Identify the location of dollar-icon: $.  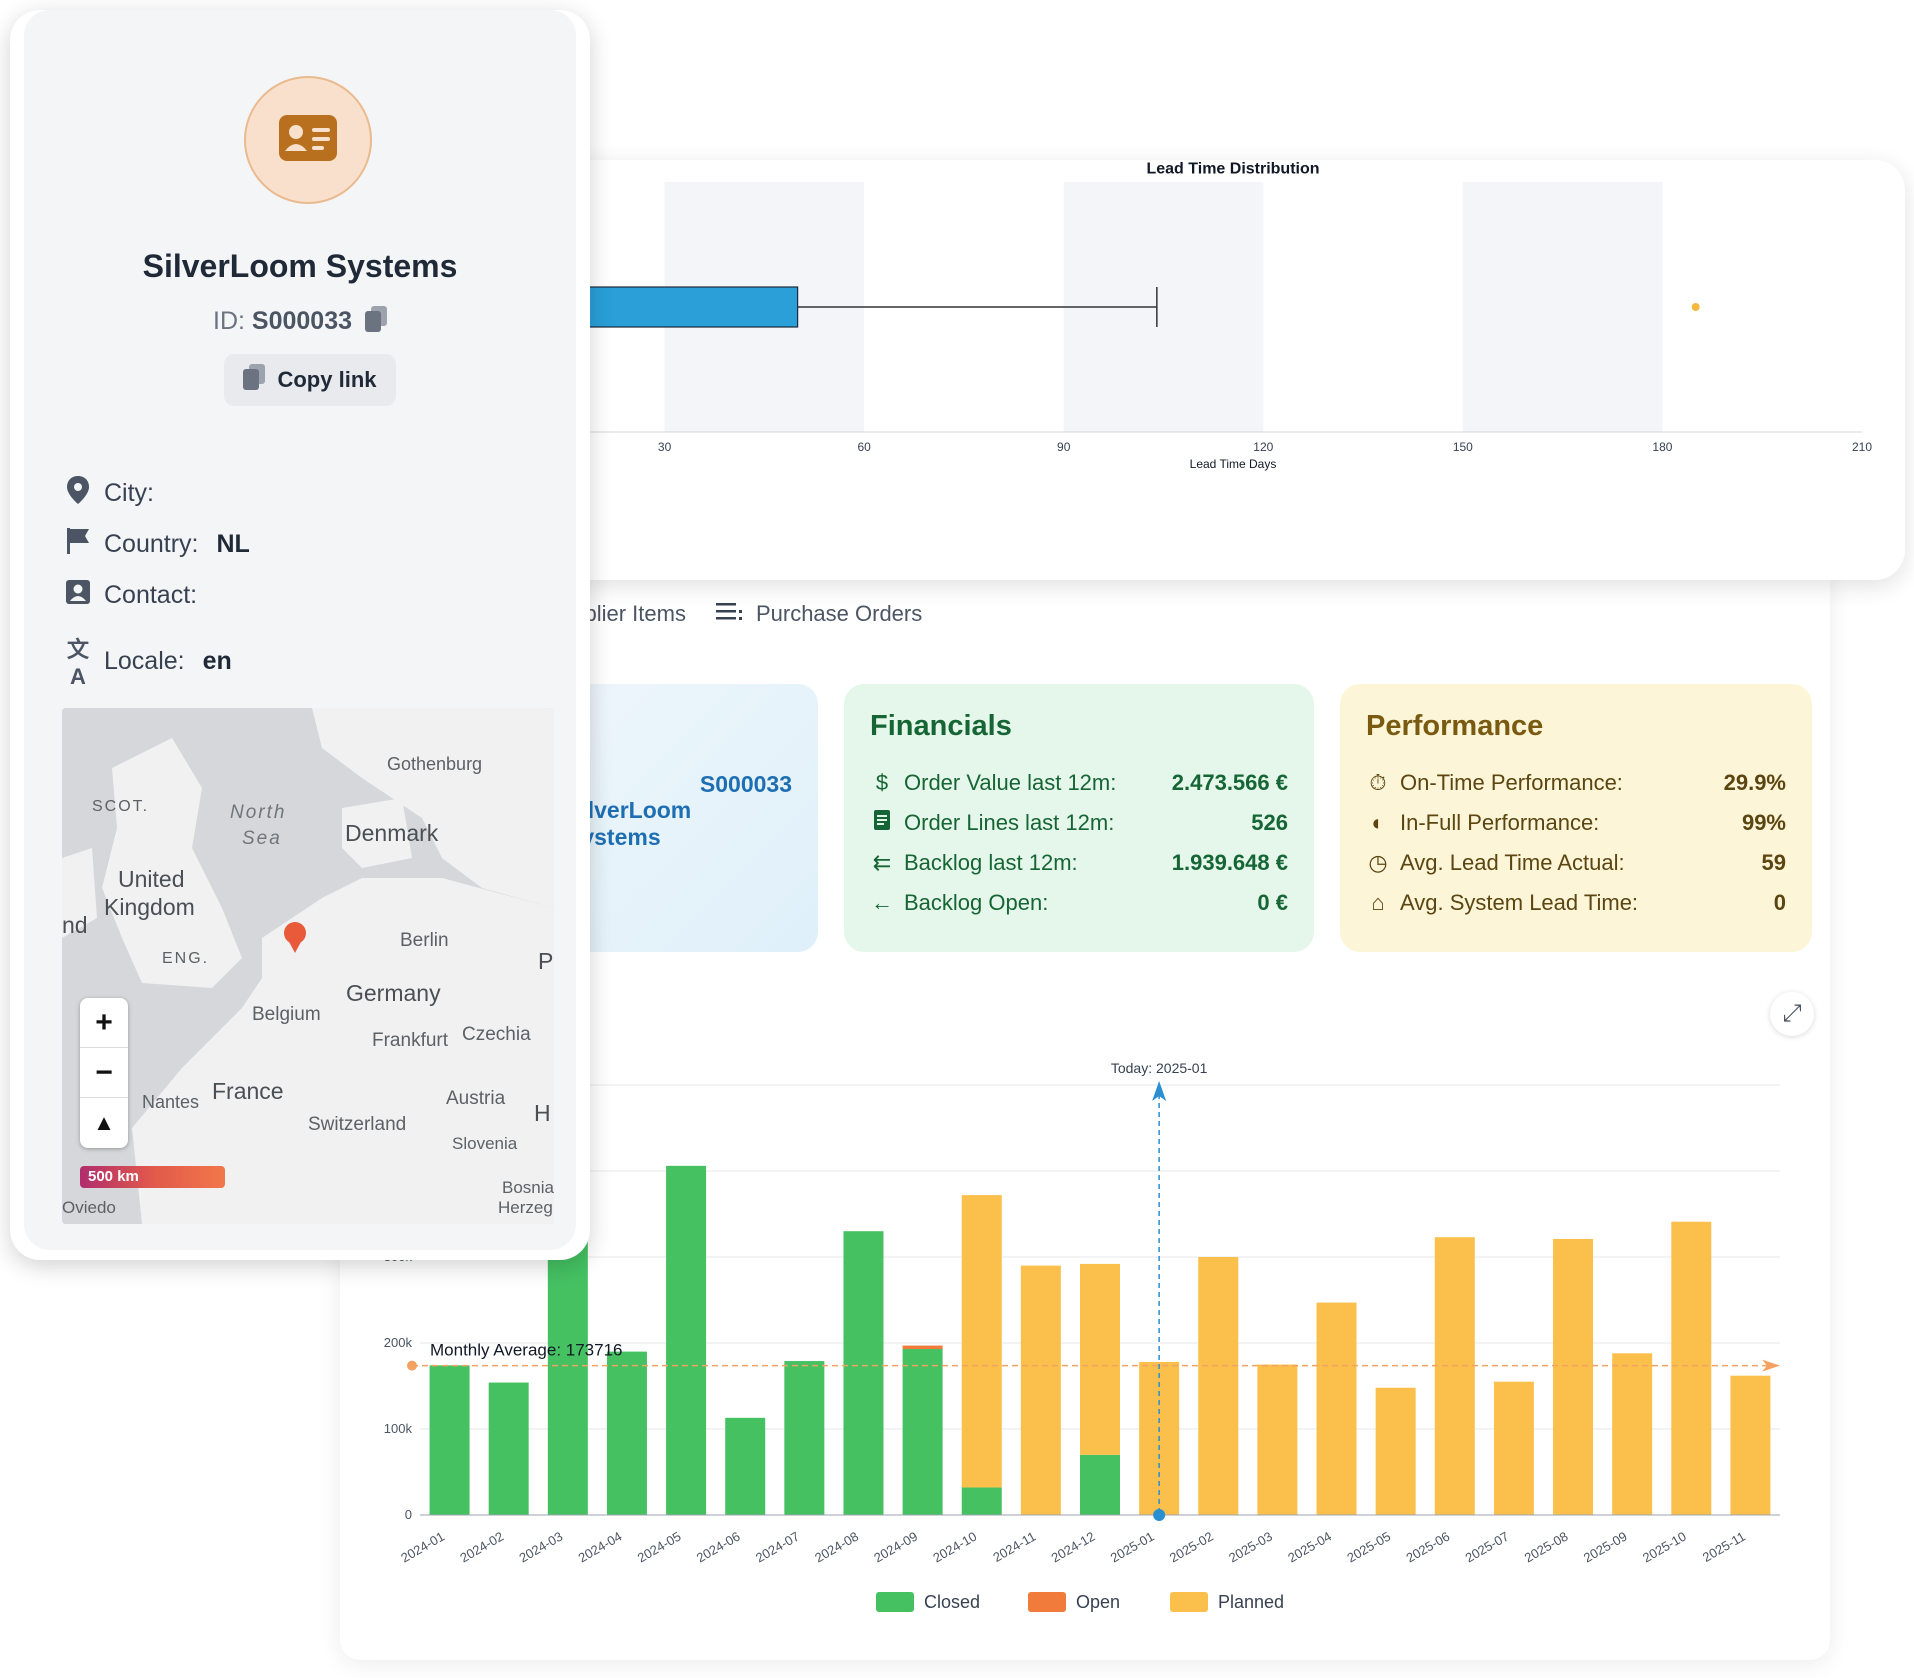
(882, 782).